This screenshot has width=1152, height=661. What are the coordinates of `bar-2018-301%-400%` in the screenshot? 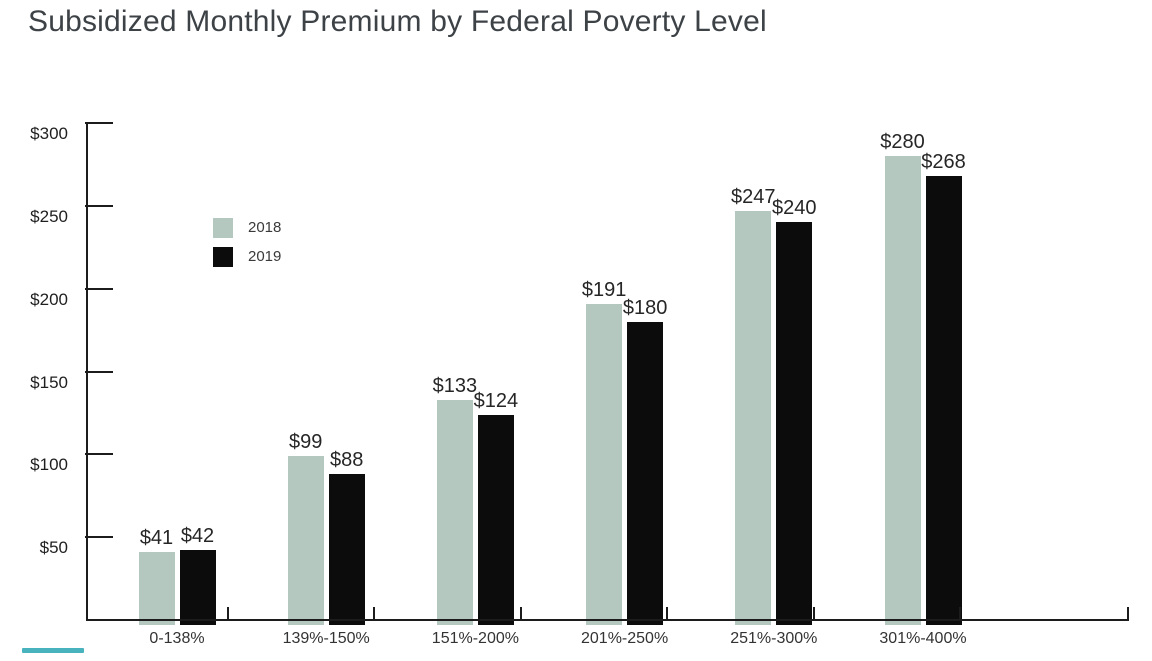 It's located at (902, 390).